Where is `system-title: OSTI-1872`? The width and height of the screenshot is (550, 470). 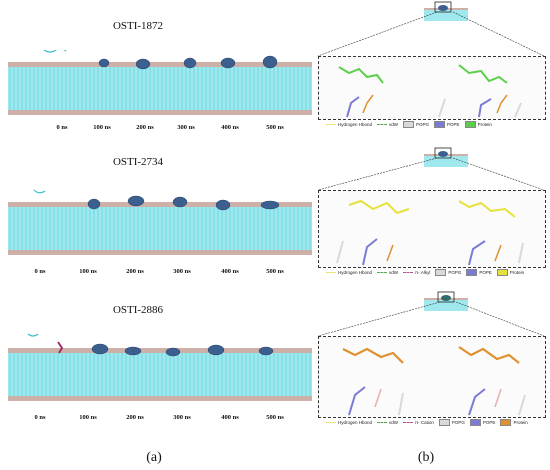 system-title: OSTI-1872 is located at coordinates (138, 26).